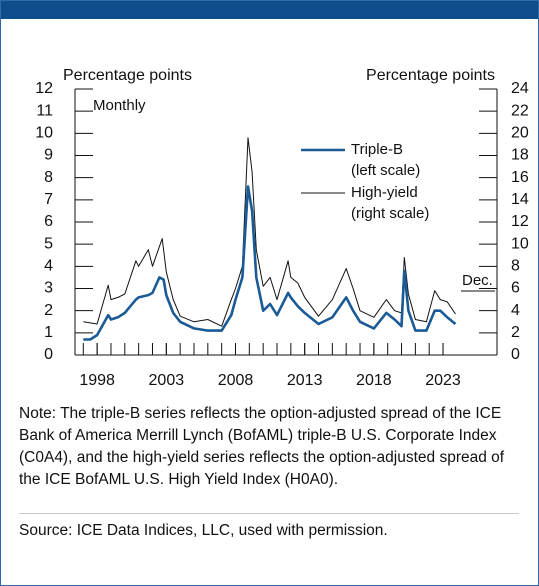 Image resolution: width=539 pixels, height=586 pixels. Describe the element at coordinates (520, 133) in the screenshot. I see `y2-tick-label: 20` at that location.